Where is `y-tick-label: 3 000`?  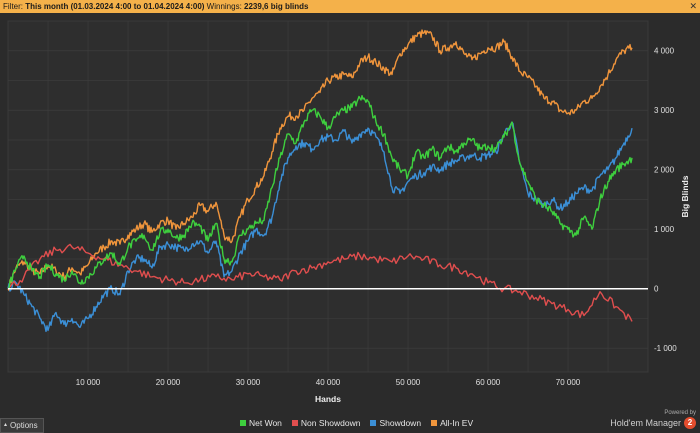 y-tick-label: 3 000 is located at coordinates (664, 110).